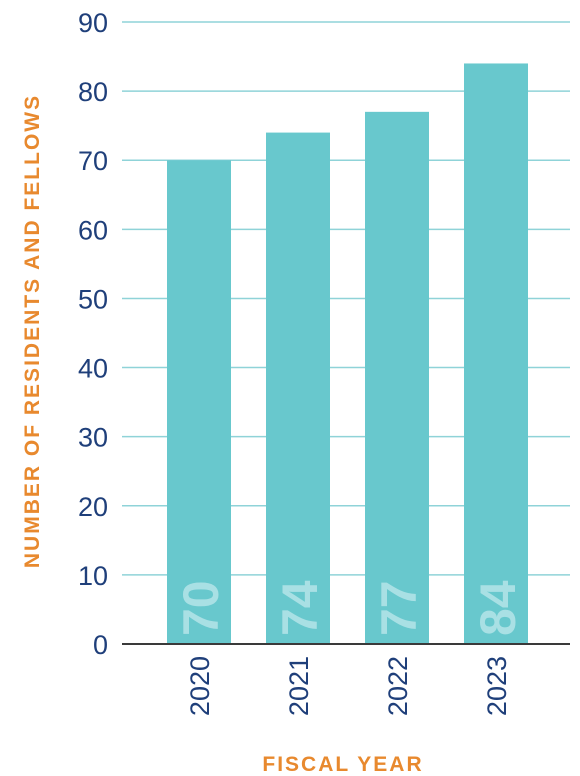 This screenshot has width=580, height=776. Describe the element at coordinates (200, 686) in the screenshot. I see `x-tick-label: 2020` at that location.